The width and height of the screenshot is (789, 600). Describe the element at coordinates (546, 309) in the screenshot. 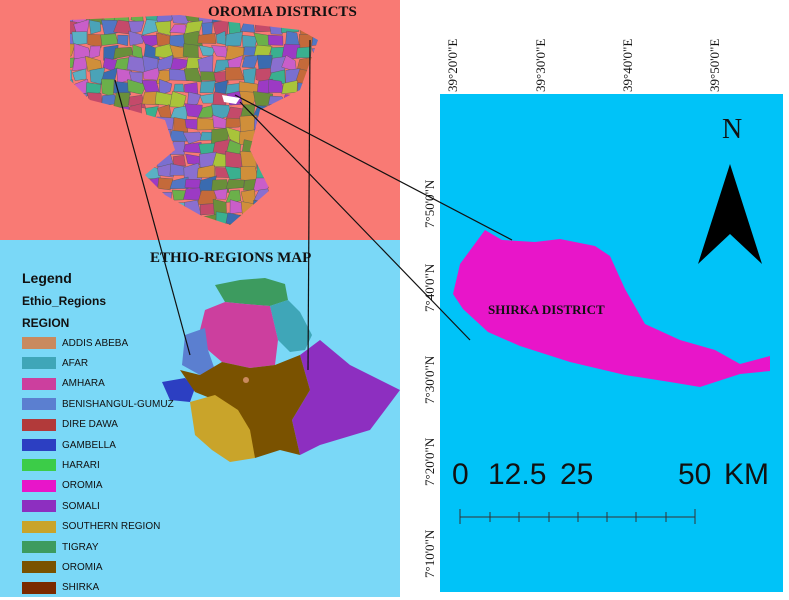

I see `shirka-district-label: SHIRKA DISTRICT` at that location.